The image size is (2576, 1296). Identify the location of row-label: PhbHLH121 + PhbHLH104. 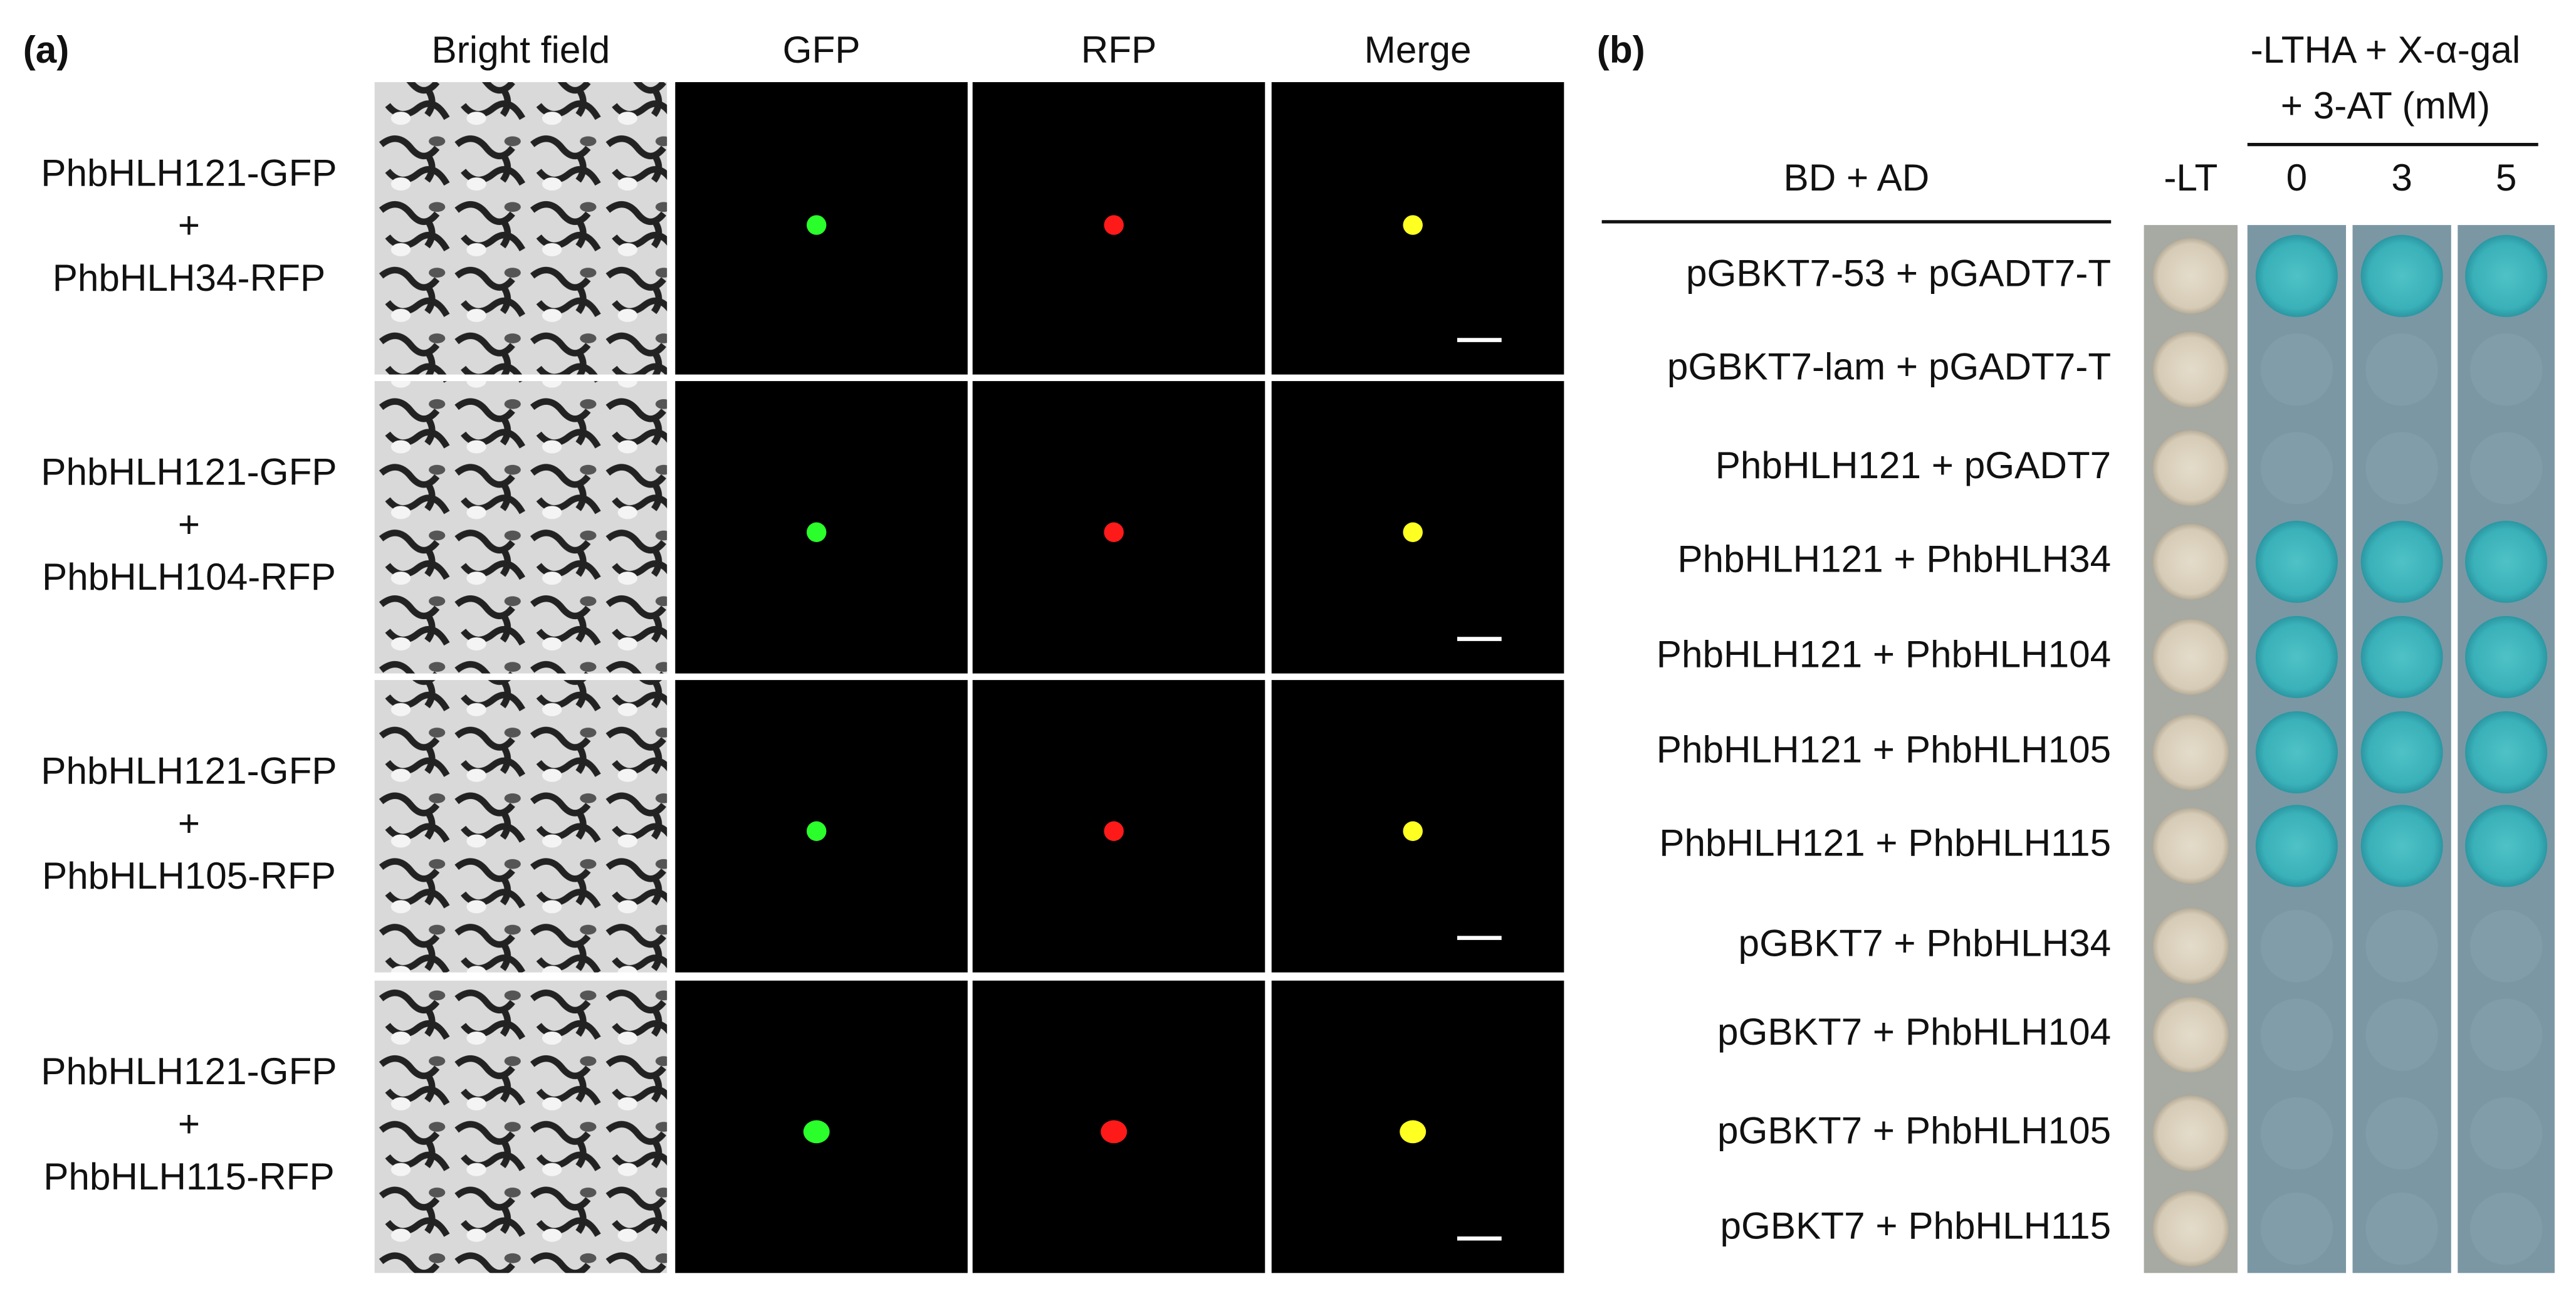
(1884, 653).